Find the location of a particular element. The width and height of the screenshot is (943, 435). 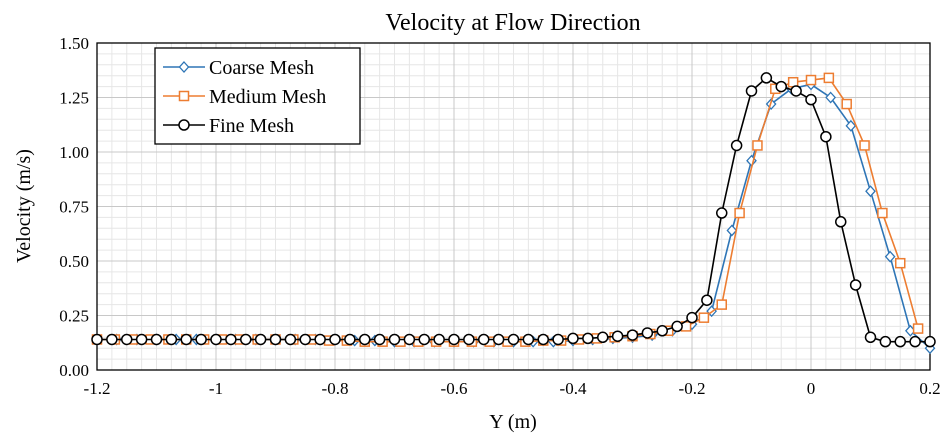

legend-label-medium-mesh: Medium Mesh is located at coordinates (267, 97).